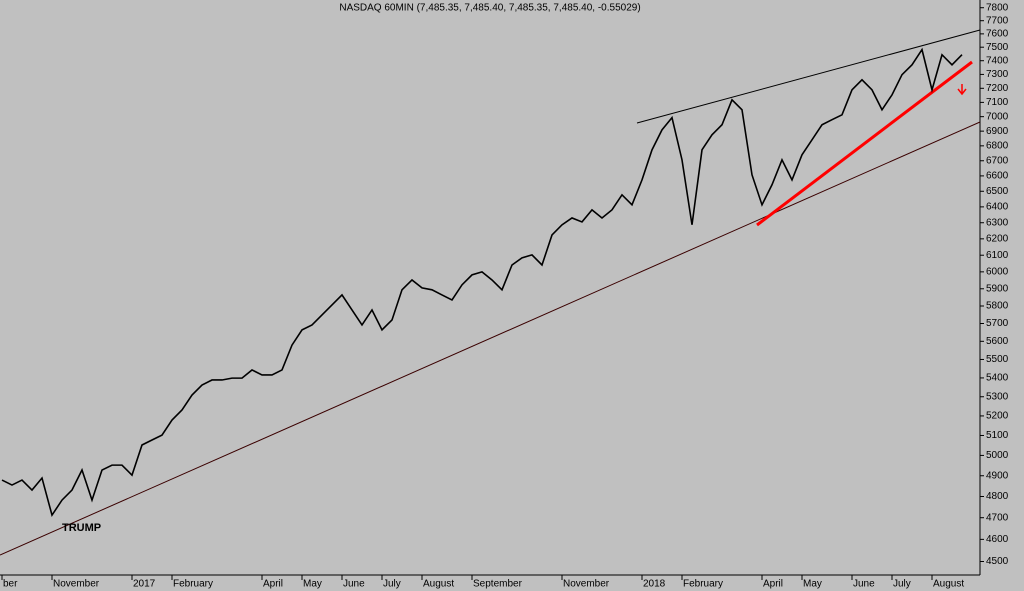 This screenshot has height=591, width=1024. I want to click on y-tick-label: 5700, so click(997, 323).